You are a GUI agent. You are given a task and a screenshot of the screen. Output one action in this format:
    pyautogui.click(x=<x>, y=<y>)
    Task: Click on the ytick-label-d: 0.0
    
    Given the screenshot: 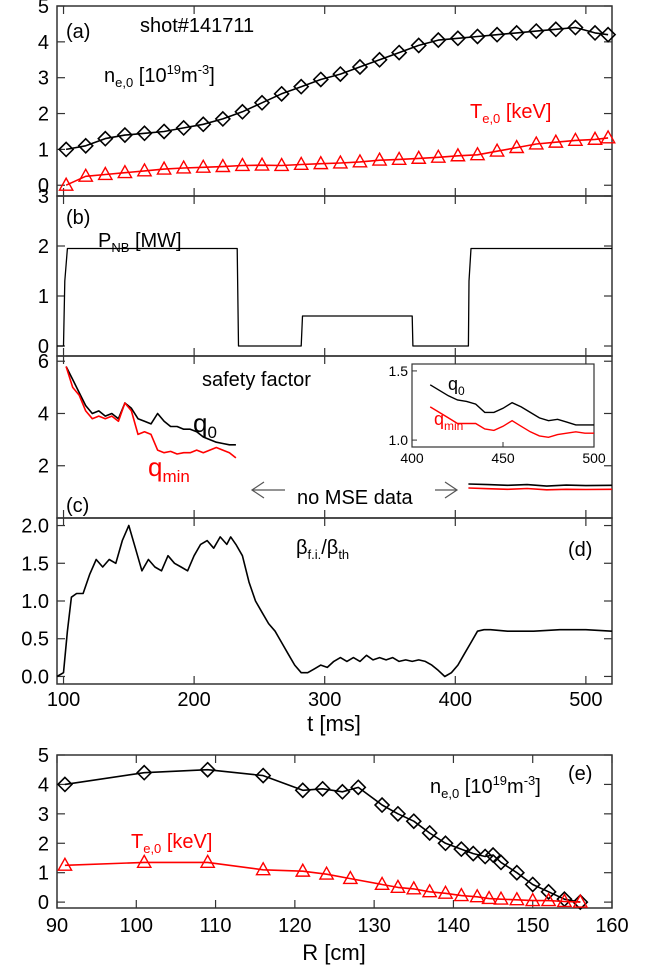 What is the action you would take?
    pyautogui.click(x=35, y=677)
    